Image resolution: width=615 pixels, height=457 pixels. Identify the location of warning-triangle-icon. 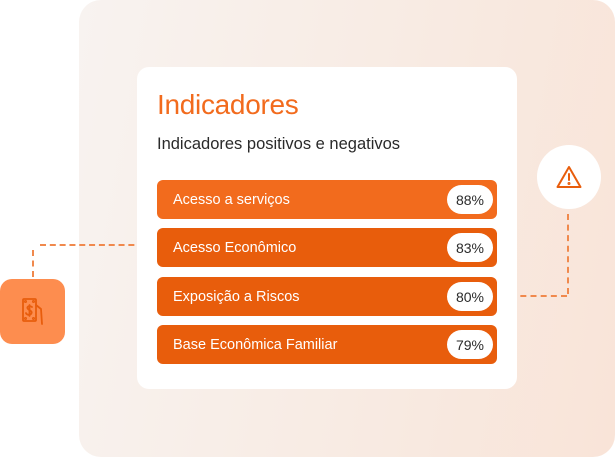
(569, 177).